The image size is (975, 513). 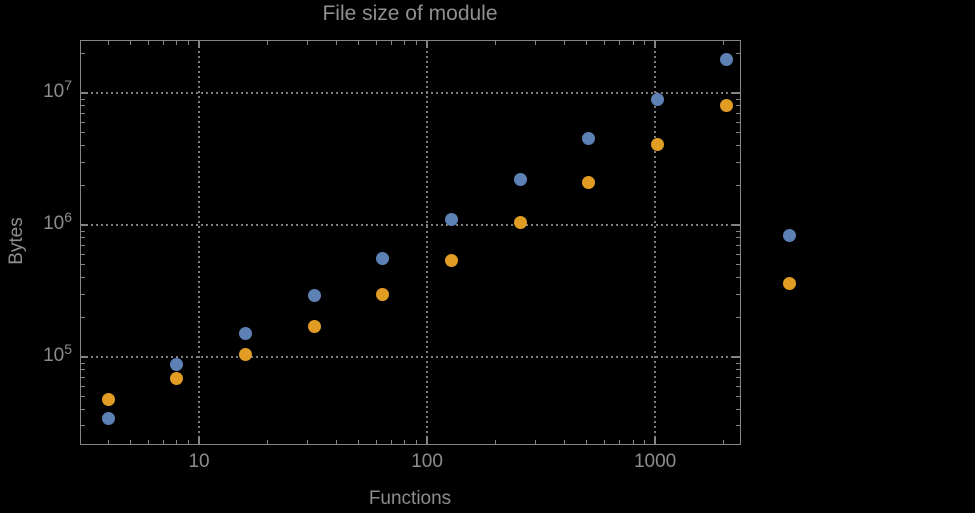 What do you see at coordinates (199, 242) in the screenshot?
I see `x-gridline` at bounding box center [199, 242].